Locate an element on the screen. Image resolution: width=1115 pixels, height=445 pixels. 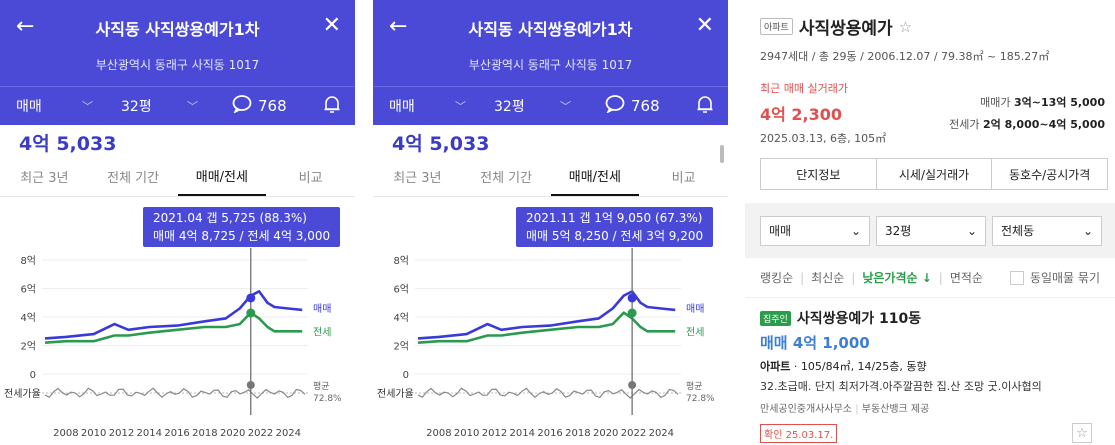
listing-spec: · 105/84㎡, 14/25층, 동향 is located at coordinates (858, 366).